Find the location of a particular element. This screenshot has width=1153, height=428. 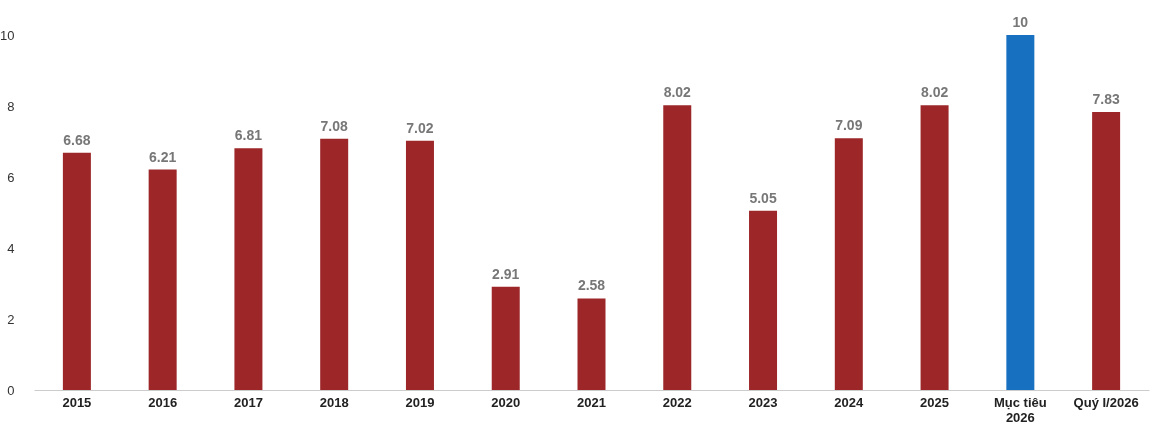

y-tick-label: 2 is located at coordinates (11, 319).